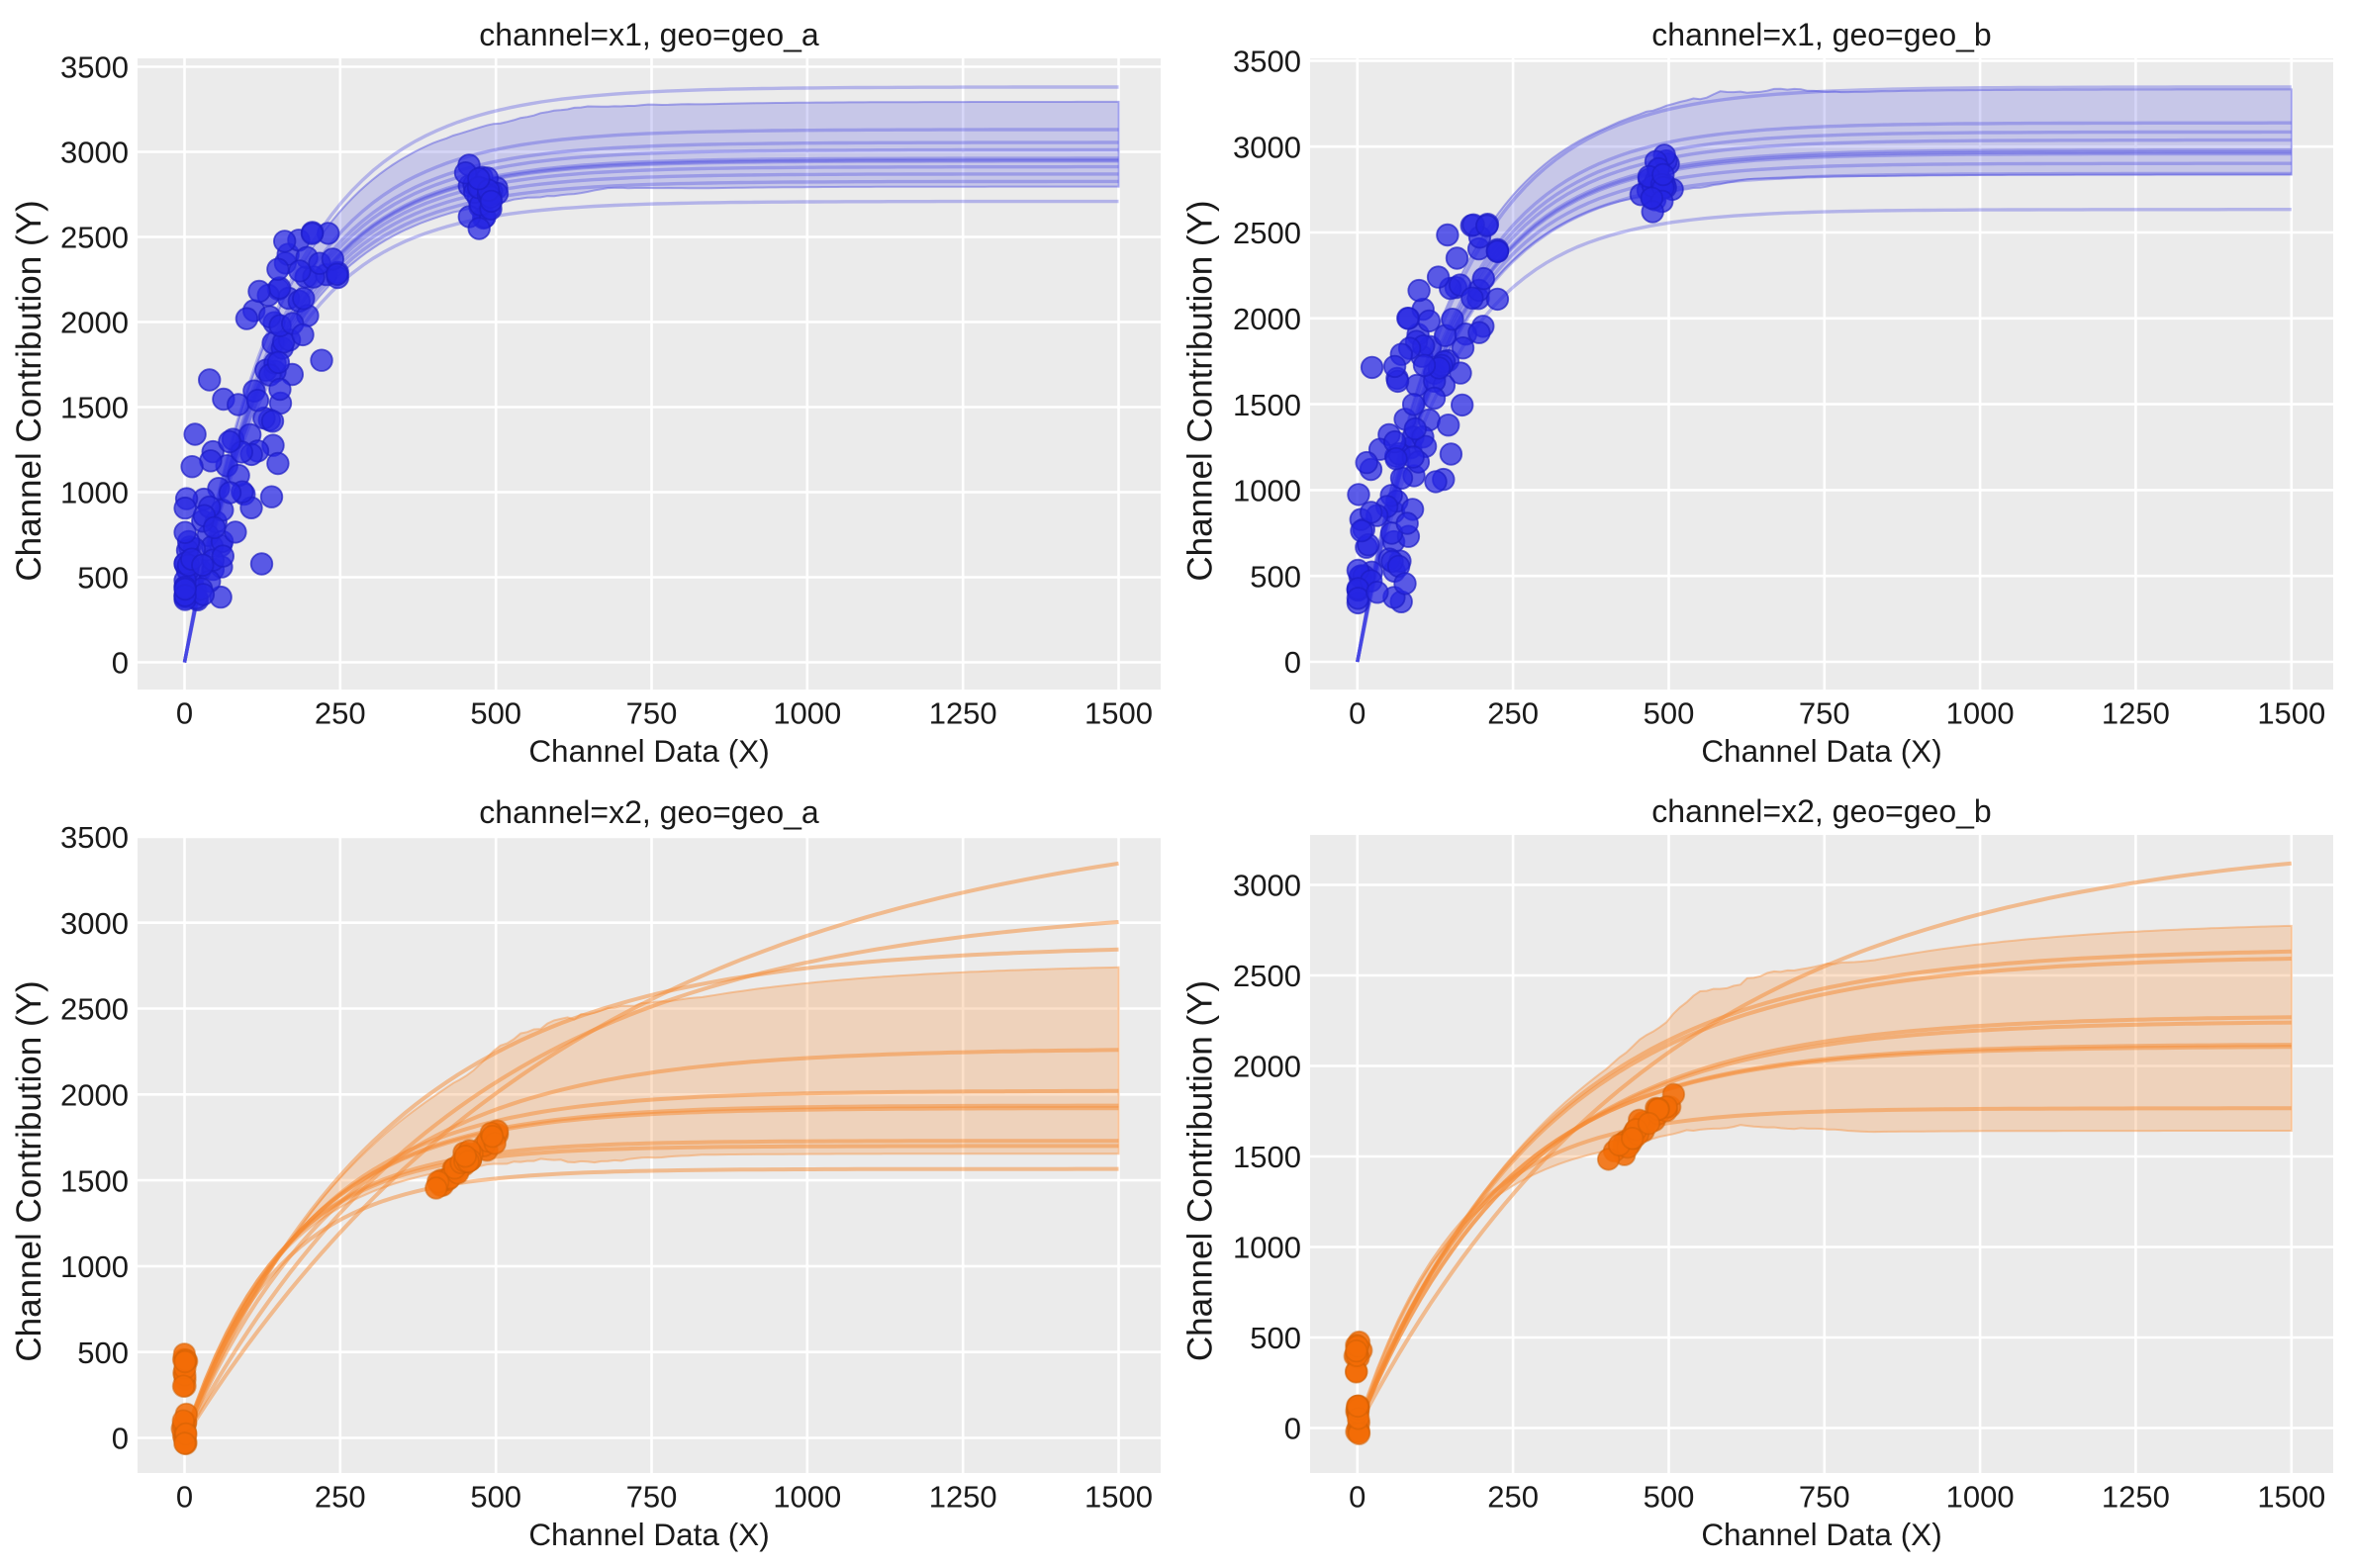 The width and height of the screenshot is (2353, 1568). What do you see at coordinates (1821, 34) in the screenshot?
I see `svg-text: channel=x1, geo=geo_b` at bounding box center [1821, 34].